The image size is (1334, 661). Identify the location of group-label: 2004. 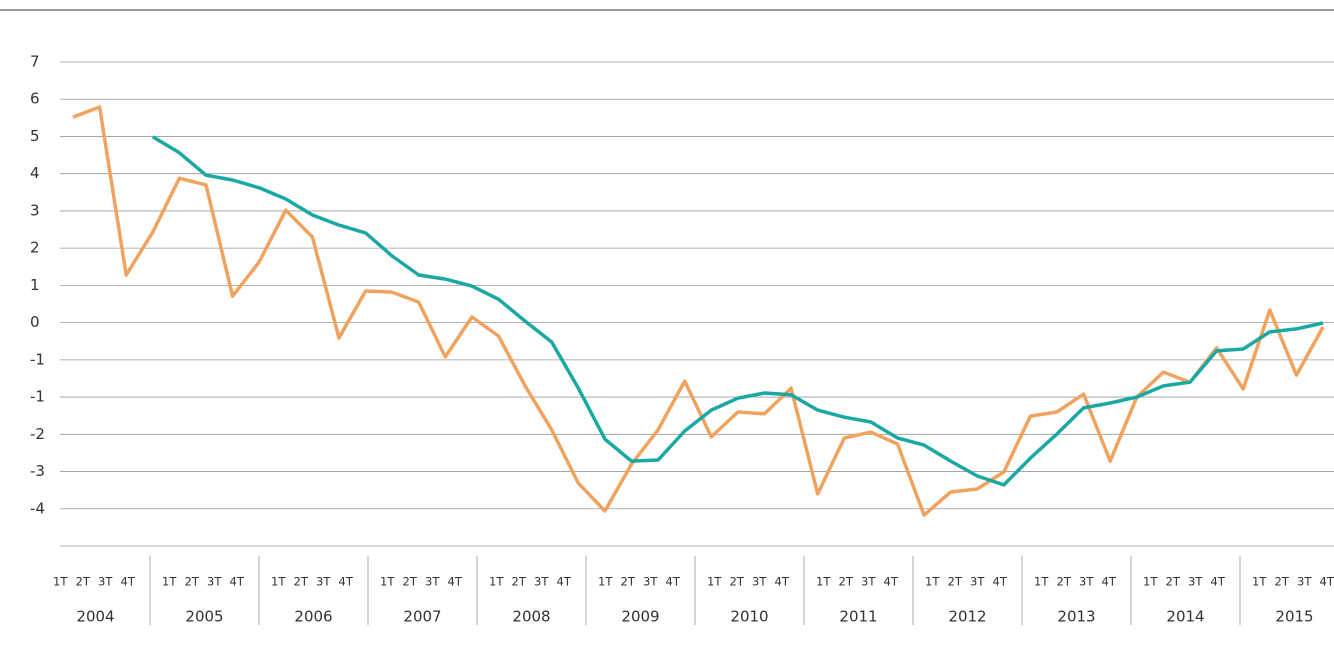
(95, 617).